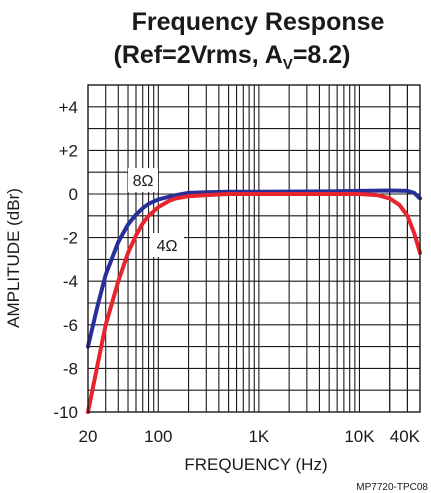  Describe the element at coordinates (198, 55) in the screenshot. I see `title-line2-main: (Ref=2Vrms, A` at that location.